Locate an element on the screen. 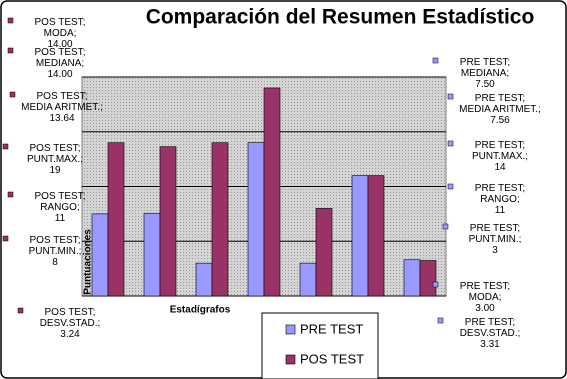 Image resolution: width=567 pixels, height=379 pixels. data-label: 3 is located at coordinates (495, 250).